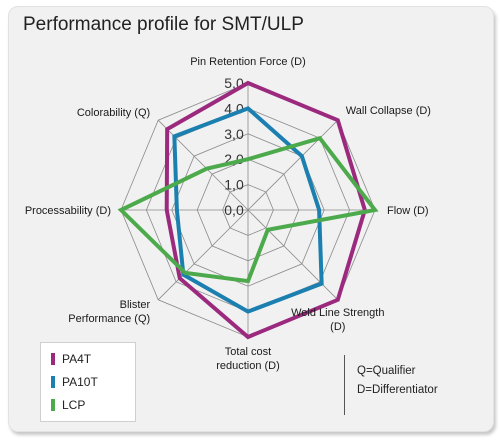 The height and width of the screenshot is (447, 500). I want to click on legend-swatch-lcp, so click(53, 405).